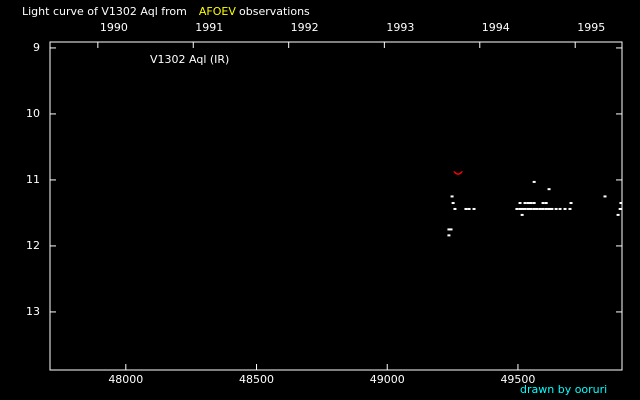 This screenshot has width=640, height=400. I want to click on x2-tick-label: 1995, so click(591, 27).